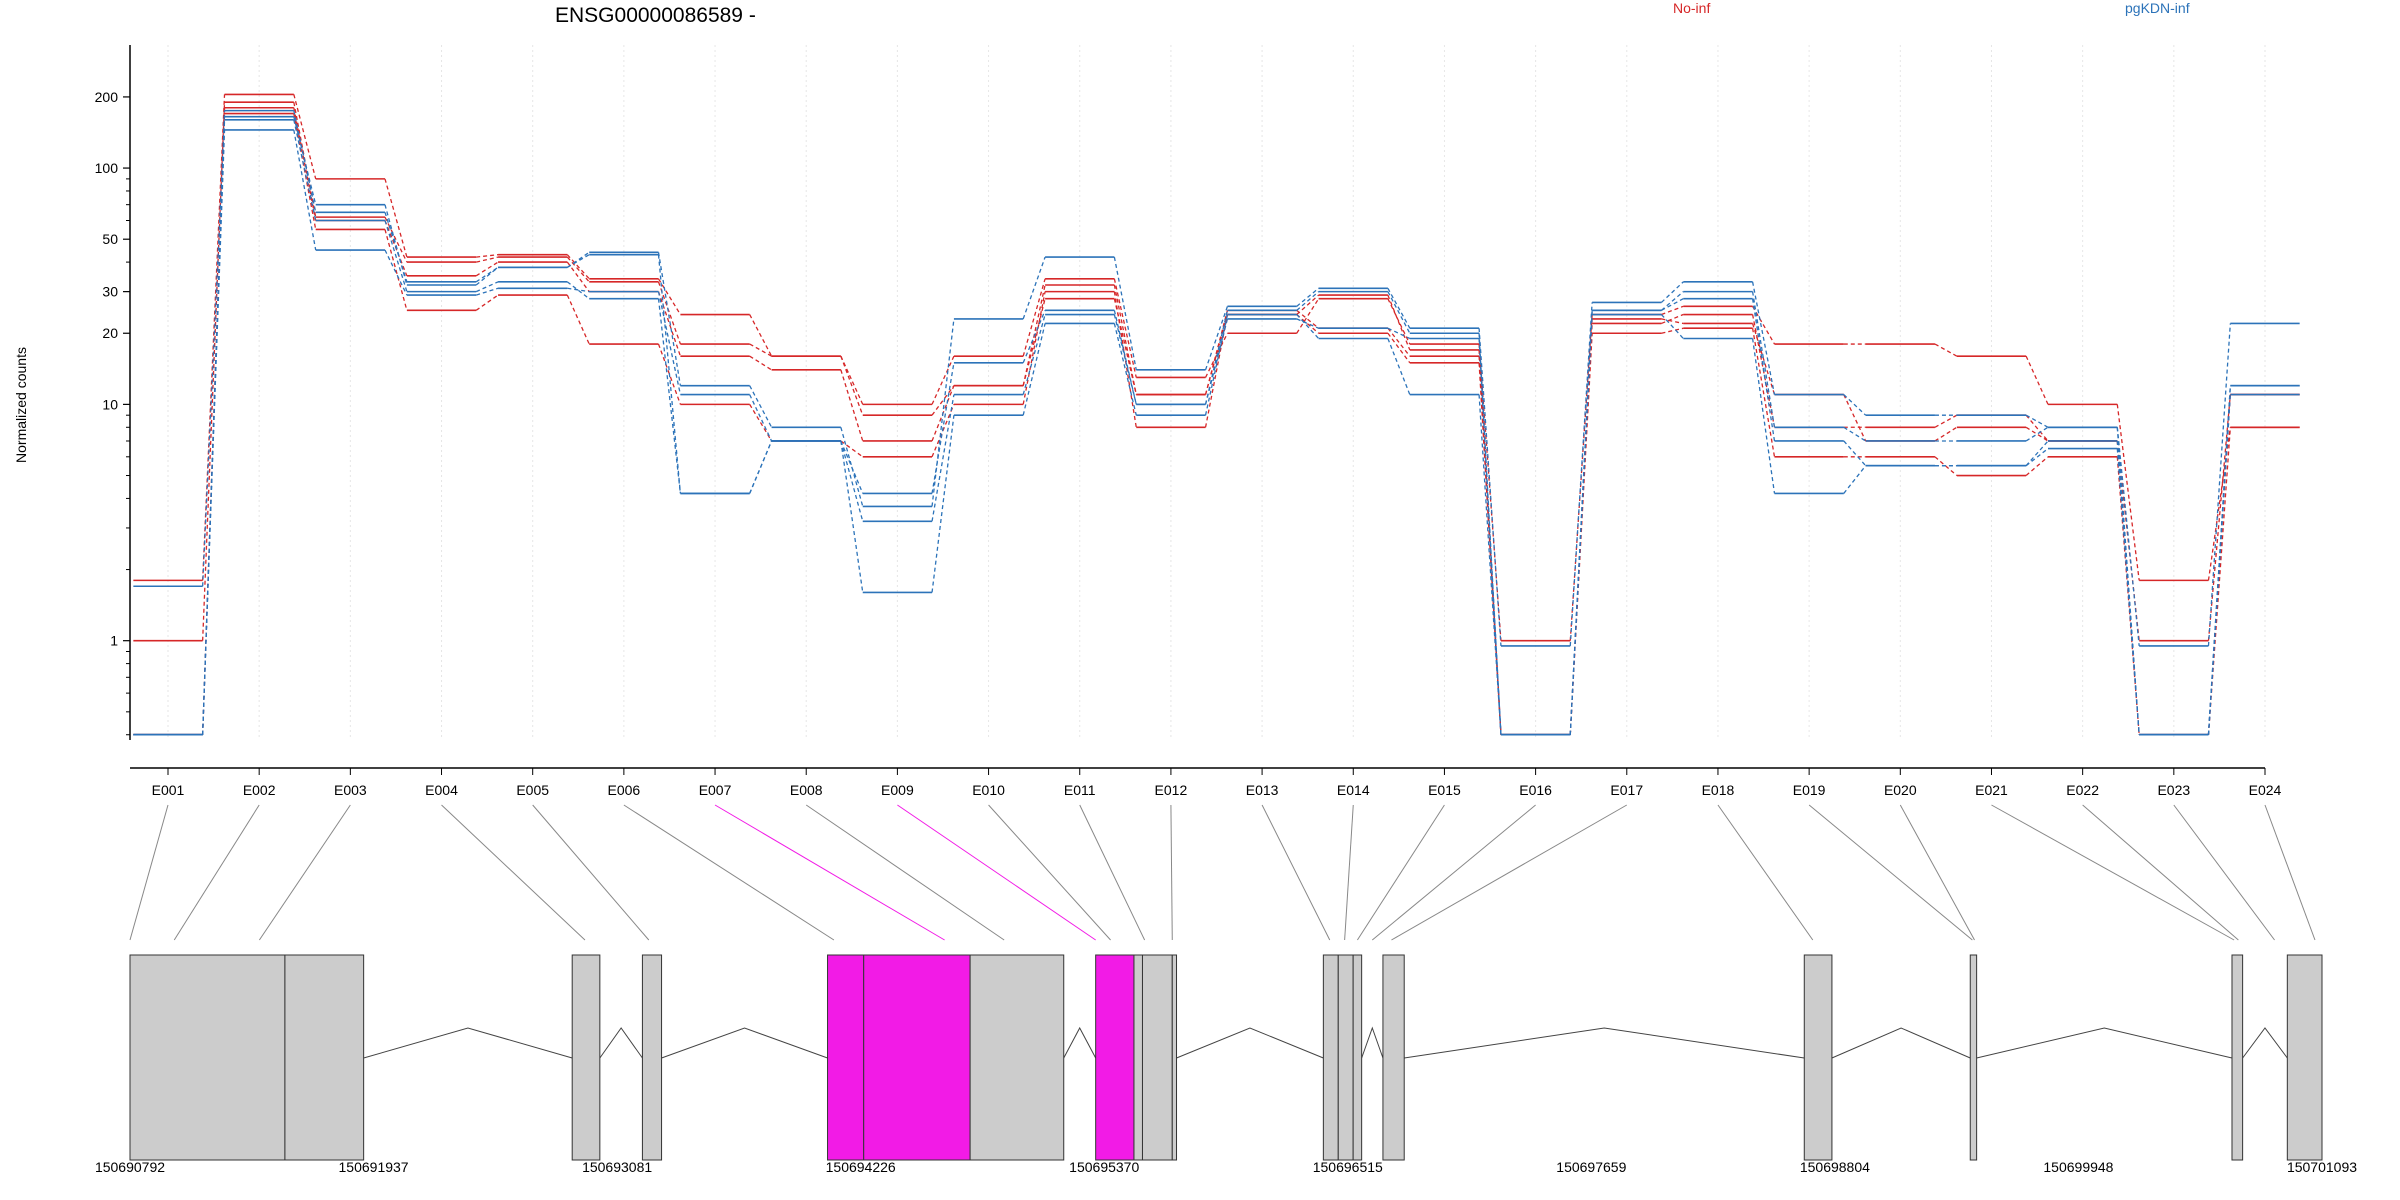 The height and width of the screenshot is (1200, 2400). I want to click on x-tick-label: E013, so click(1262, 790).